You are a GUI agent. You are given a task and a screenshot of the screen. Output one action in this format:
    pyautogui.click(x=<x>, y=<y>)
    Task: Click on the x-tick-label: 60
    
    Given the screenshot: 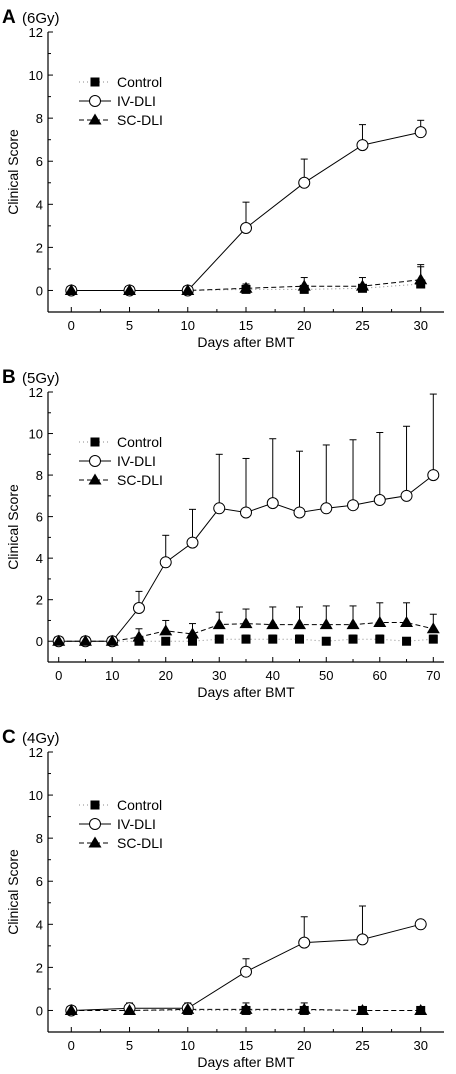 What is the action you would take?
    pyautogui.click(x=380, y=675)
    